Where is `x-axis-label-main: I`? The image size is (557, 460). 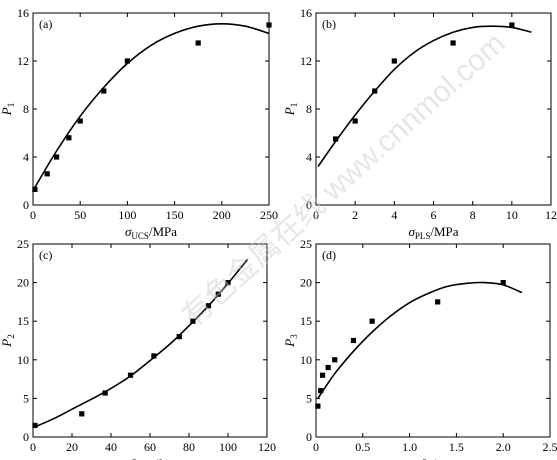
x-axis-label-main: I is located at coordinates (133, 458).